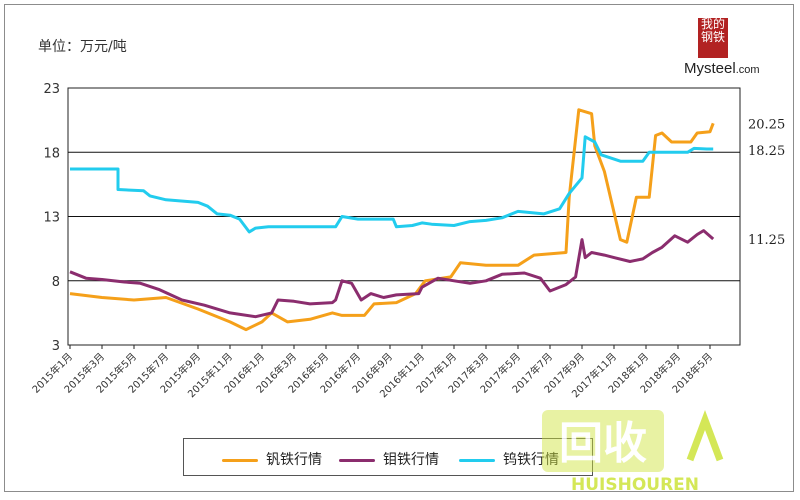  Describe the element at coordinates (635, 485) in the screenshot. I see `watermark-sub: HUISHOUREN` at that location.